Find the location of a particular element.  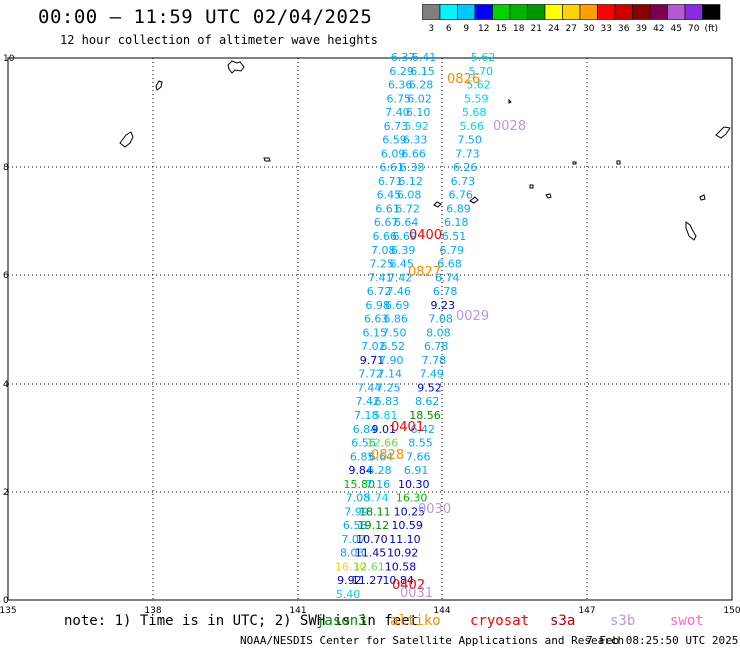

track-pass-label: 0031 is located at coordinates (416, 593).